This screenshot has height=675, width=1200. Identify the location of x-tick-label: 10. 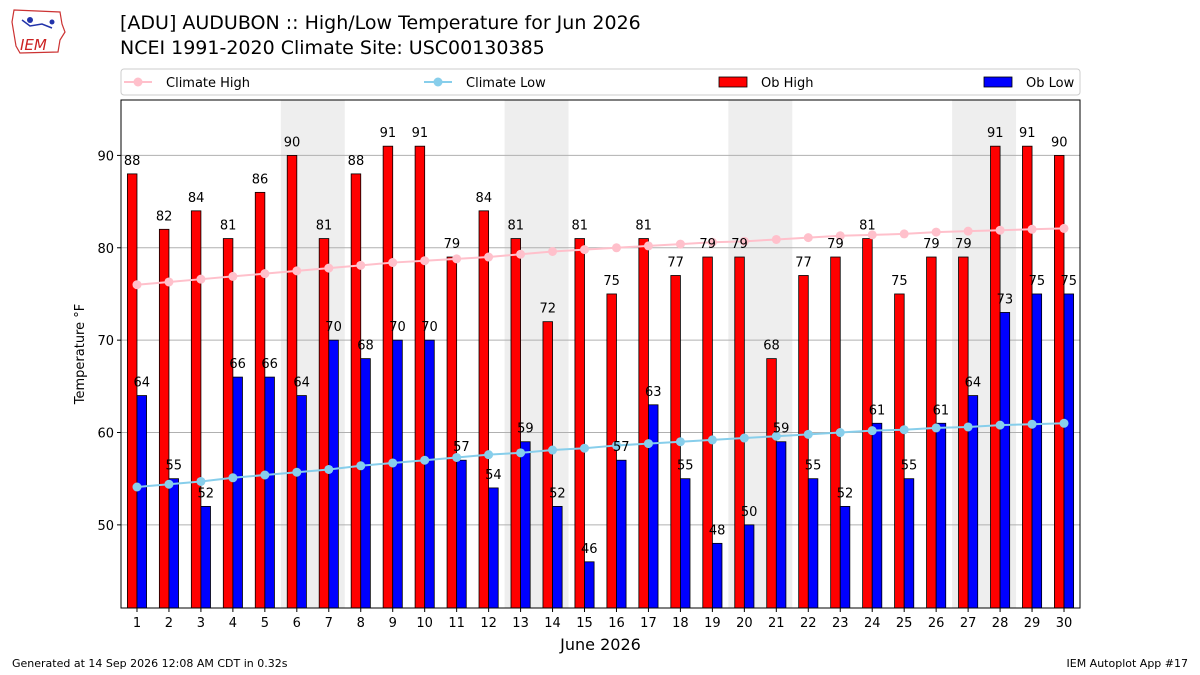
(424, 623).